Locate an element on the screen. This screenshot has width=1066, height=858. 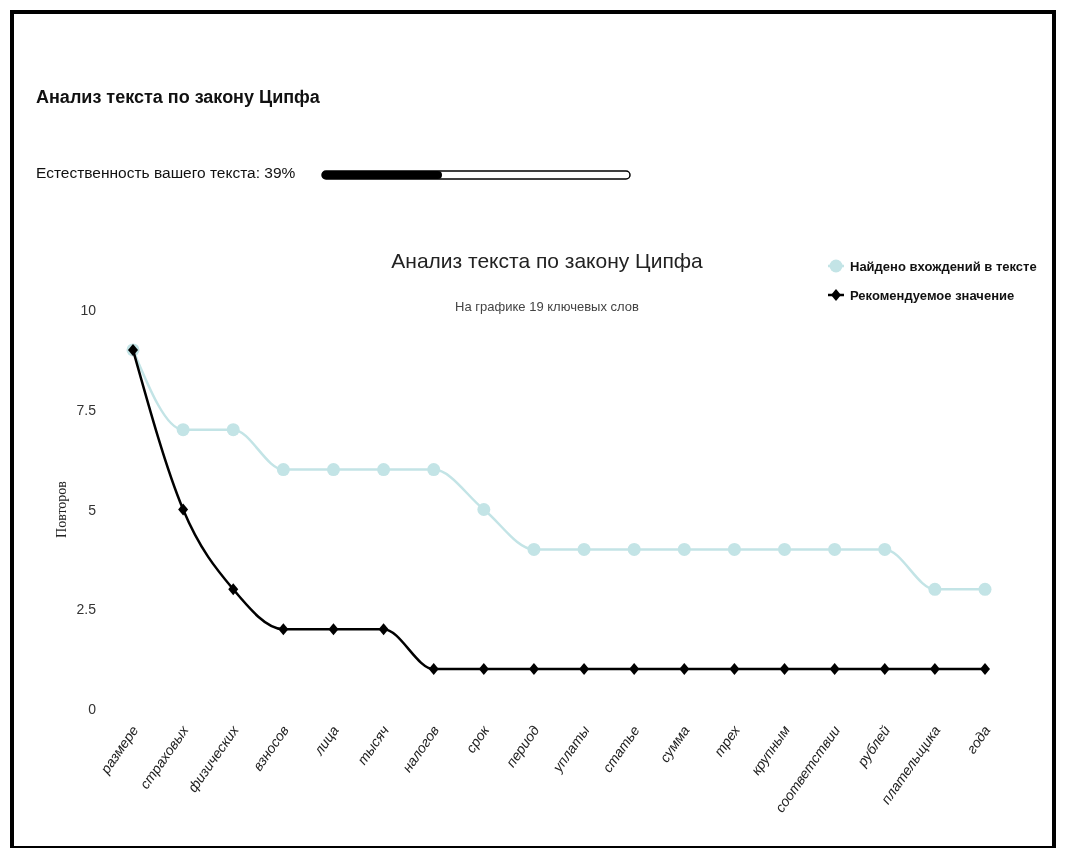
legend-label: Найдено вхождений в тексте is located at coordinates (943, 266).